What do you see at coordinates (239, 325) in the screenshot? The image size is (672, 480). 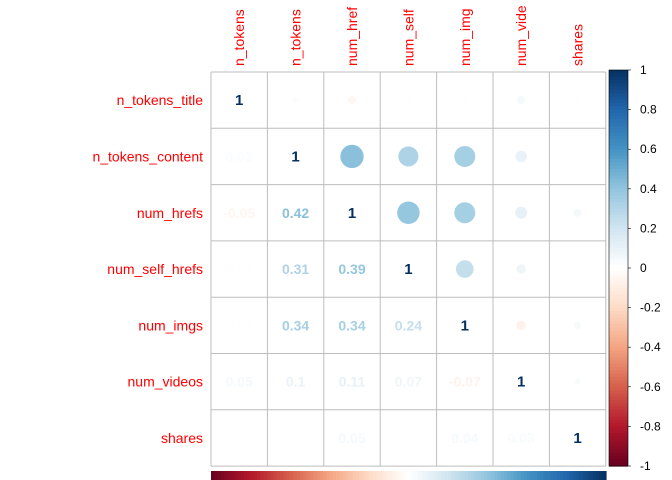 I see `correlation-value: 0.01` at bounding box center [239, 325].